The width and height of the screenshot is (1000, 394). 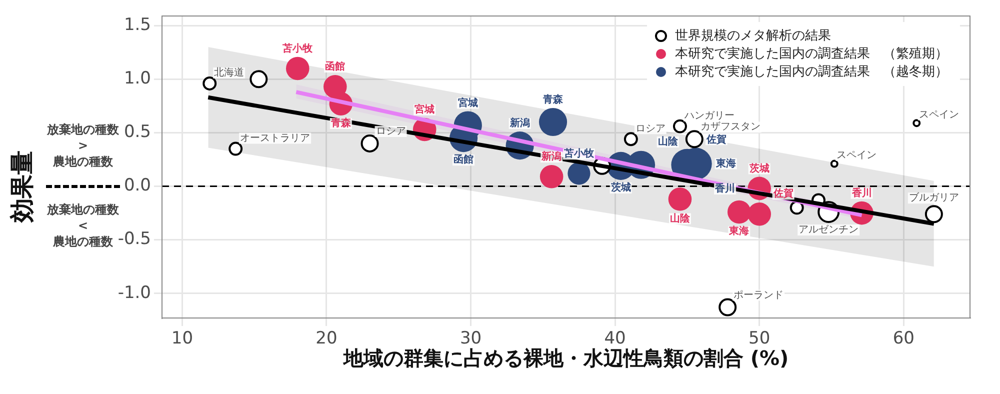 What do you see at coordinates (83, 145) in the screenshot?
I see `text: 放棄地の種数 > 農地の種数` at bounding box center [83, 145].